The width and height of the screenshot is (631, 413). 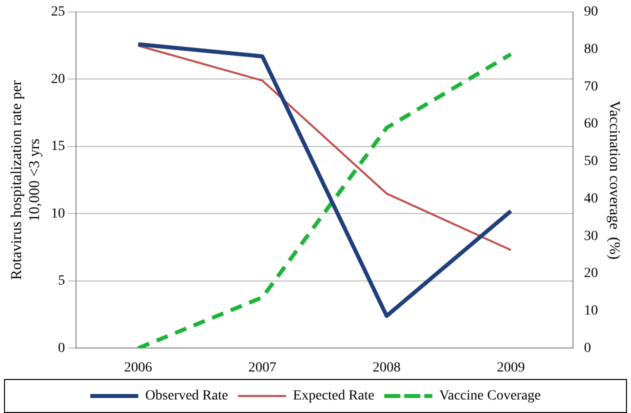 What do you see at coordinates (591, 86) in the screenshot?
I see `y2-tick-label: 70` at bounding box center [591, 86].